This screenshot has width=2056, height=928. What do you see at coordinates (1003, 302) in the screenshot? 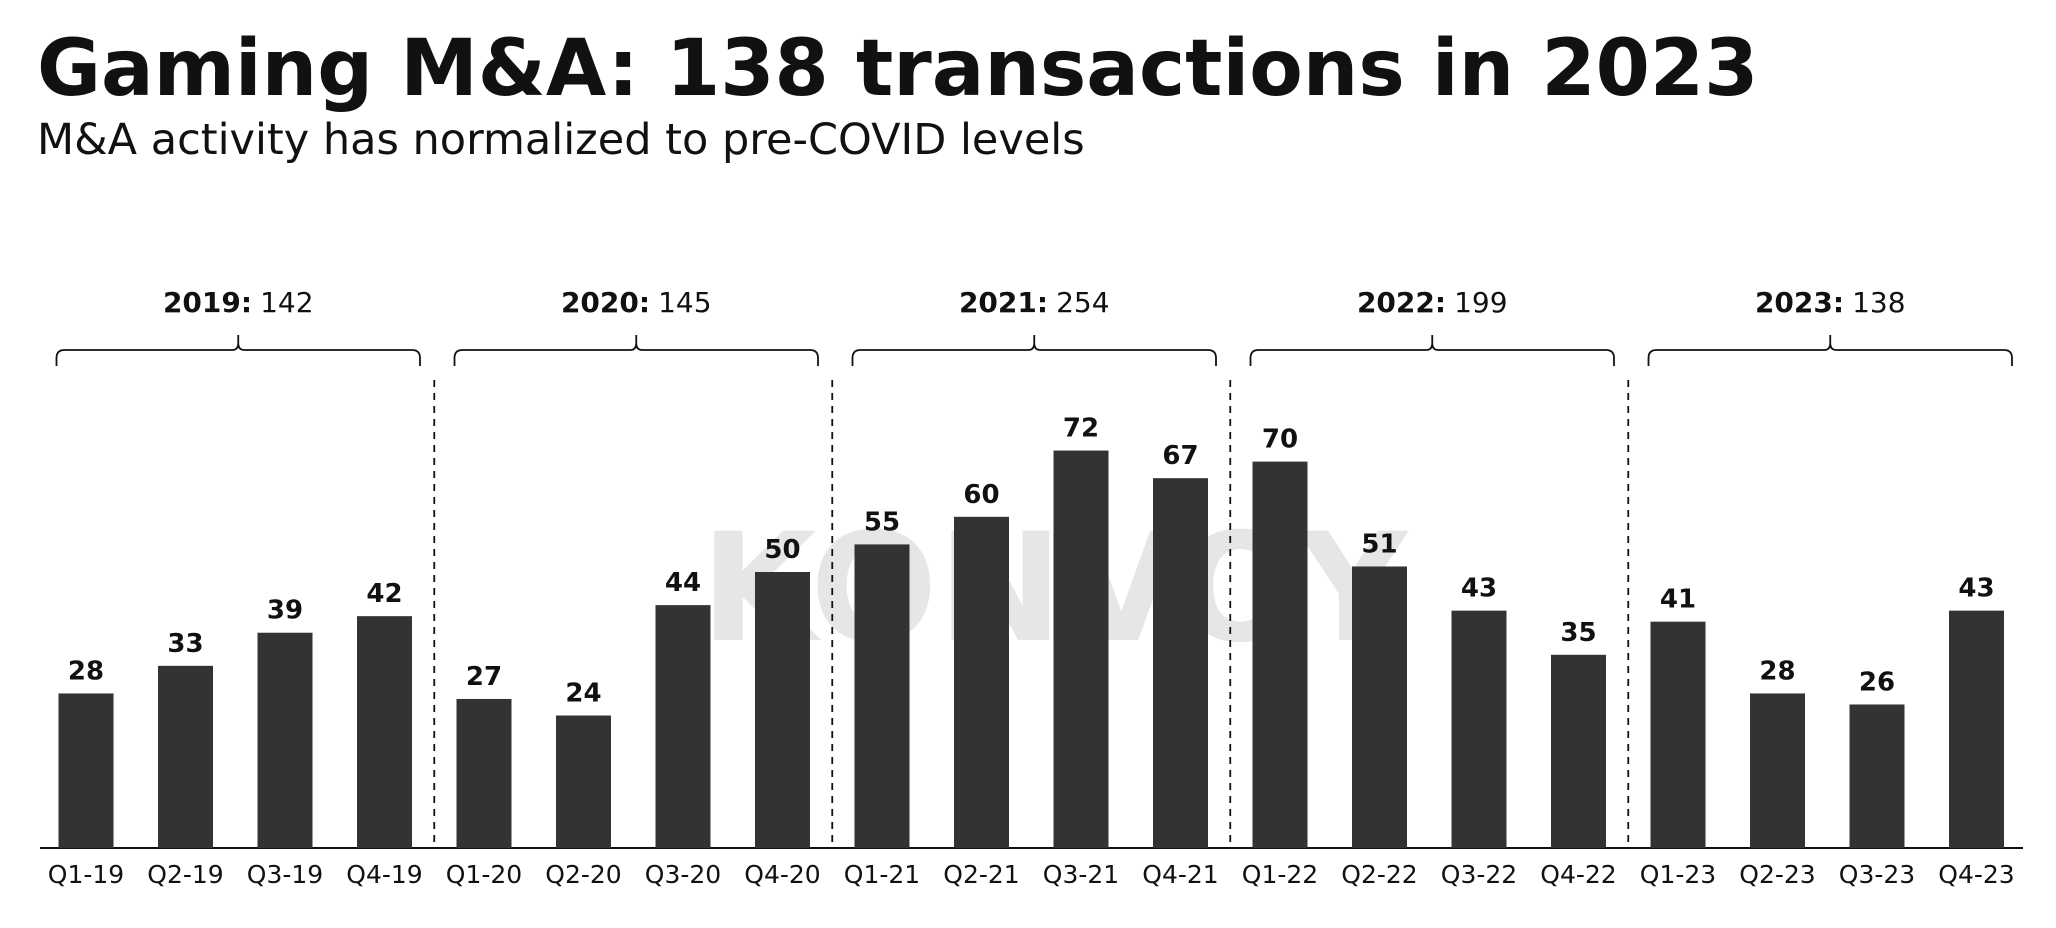
I see `group-year: 2021:` at bounding box center [1003, 302].